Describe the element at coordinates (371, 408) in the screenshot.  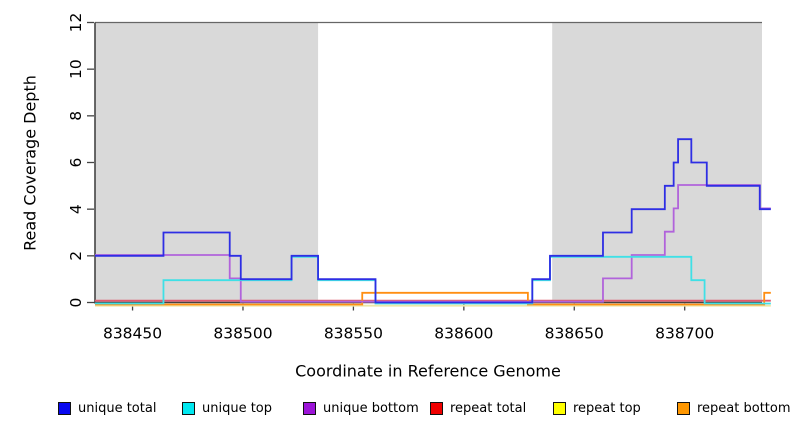
I see `legend-label: unique bottom` at that location.